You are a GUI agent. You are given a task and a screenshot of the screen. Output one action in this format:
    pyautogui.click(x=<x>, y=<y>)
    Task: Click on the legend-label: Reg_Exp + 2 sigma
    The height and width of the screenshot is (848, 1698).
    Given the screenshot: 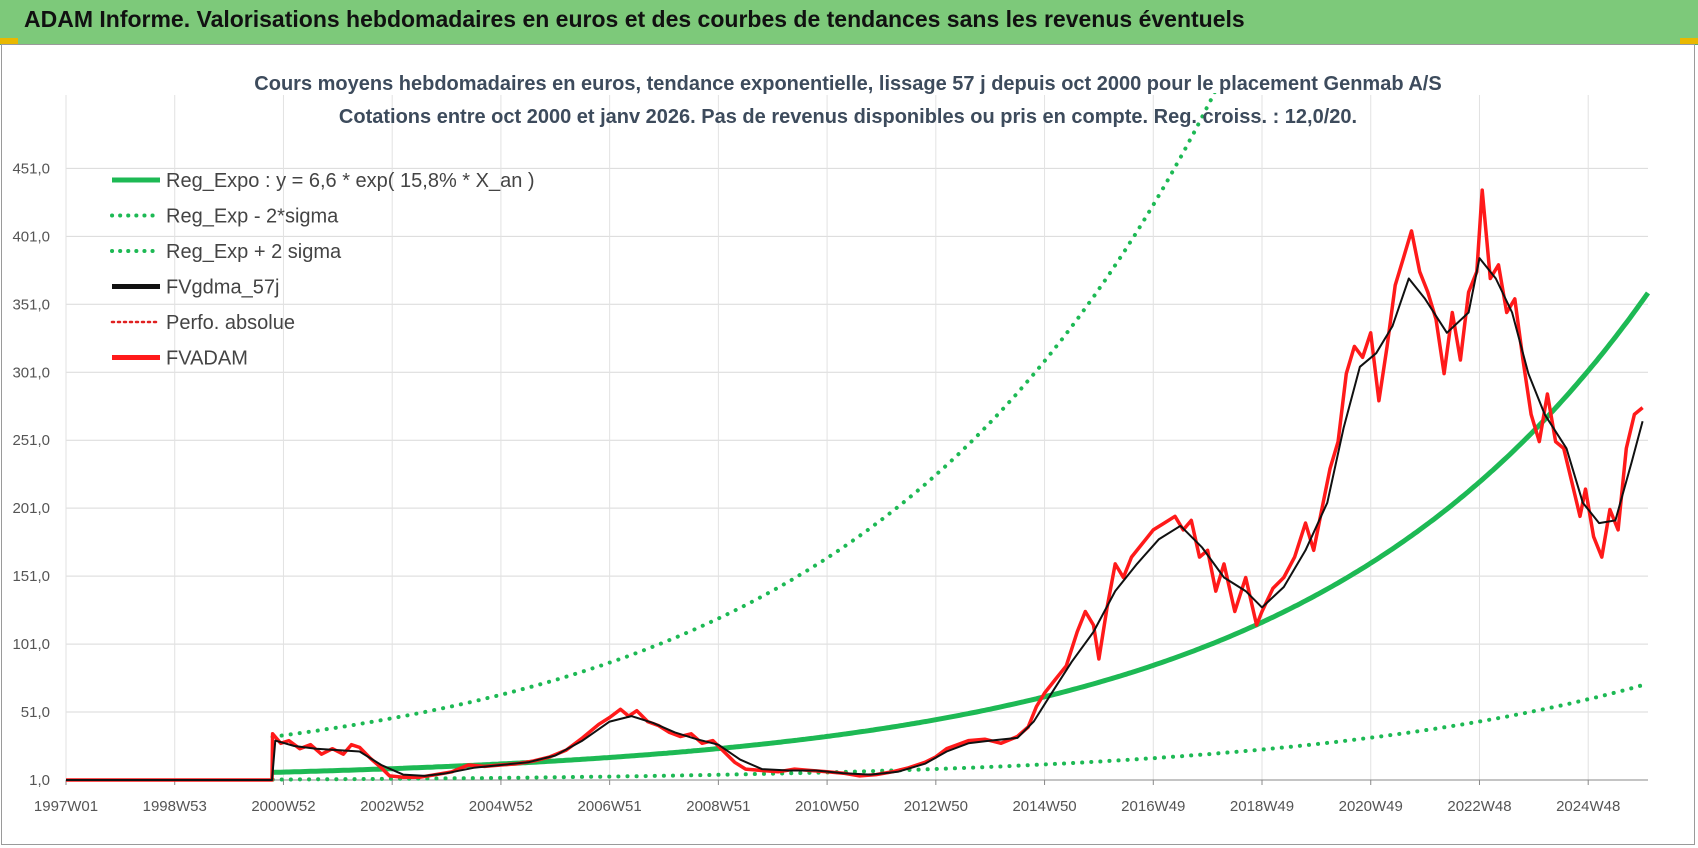 What is the action you would take?
    pyautogui.click(x=254, y=252)
    